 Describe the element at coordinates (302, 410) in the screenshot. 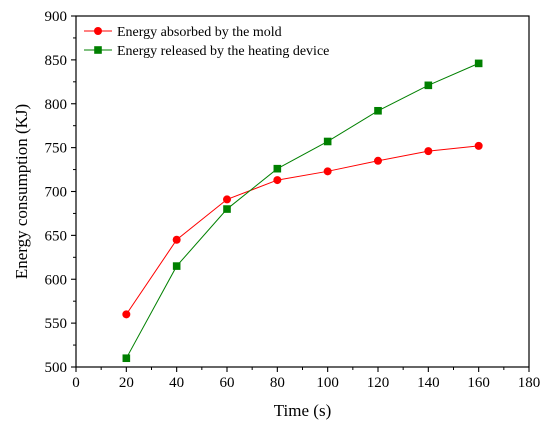

I see `x-axis-title: Time (s)` at that location.